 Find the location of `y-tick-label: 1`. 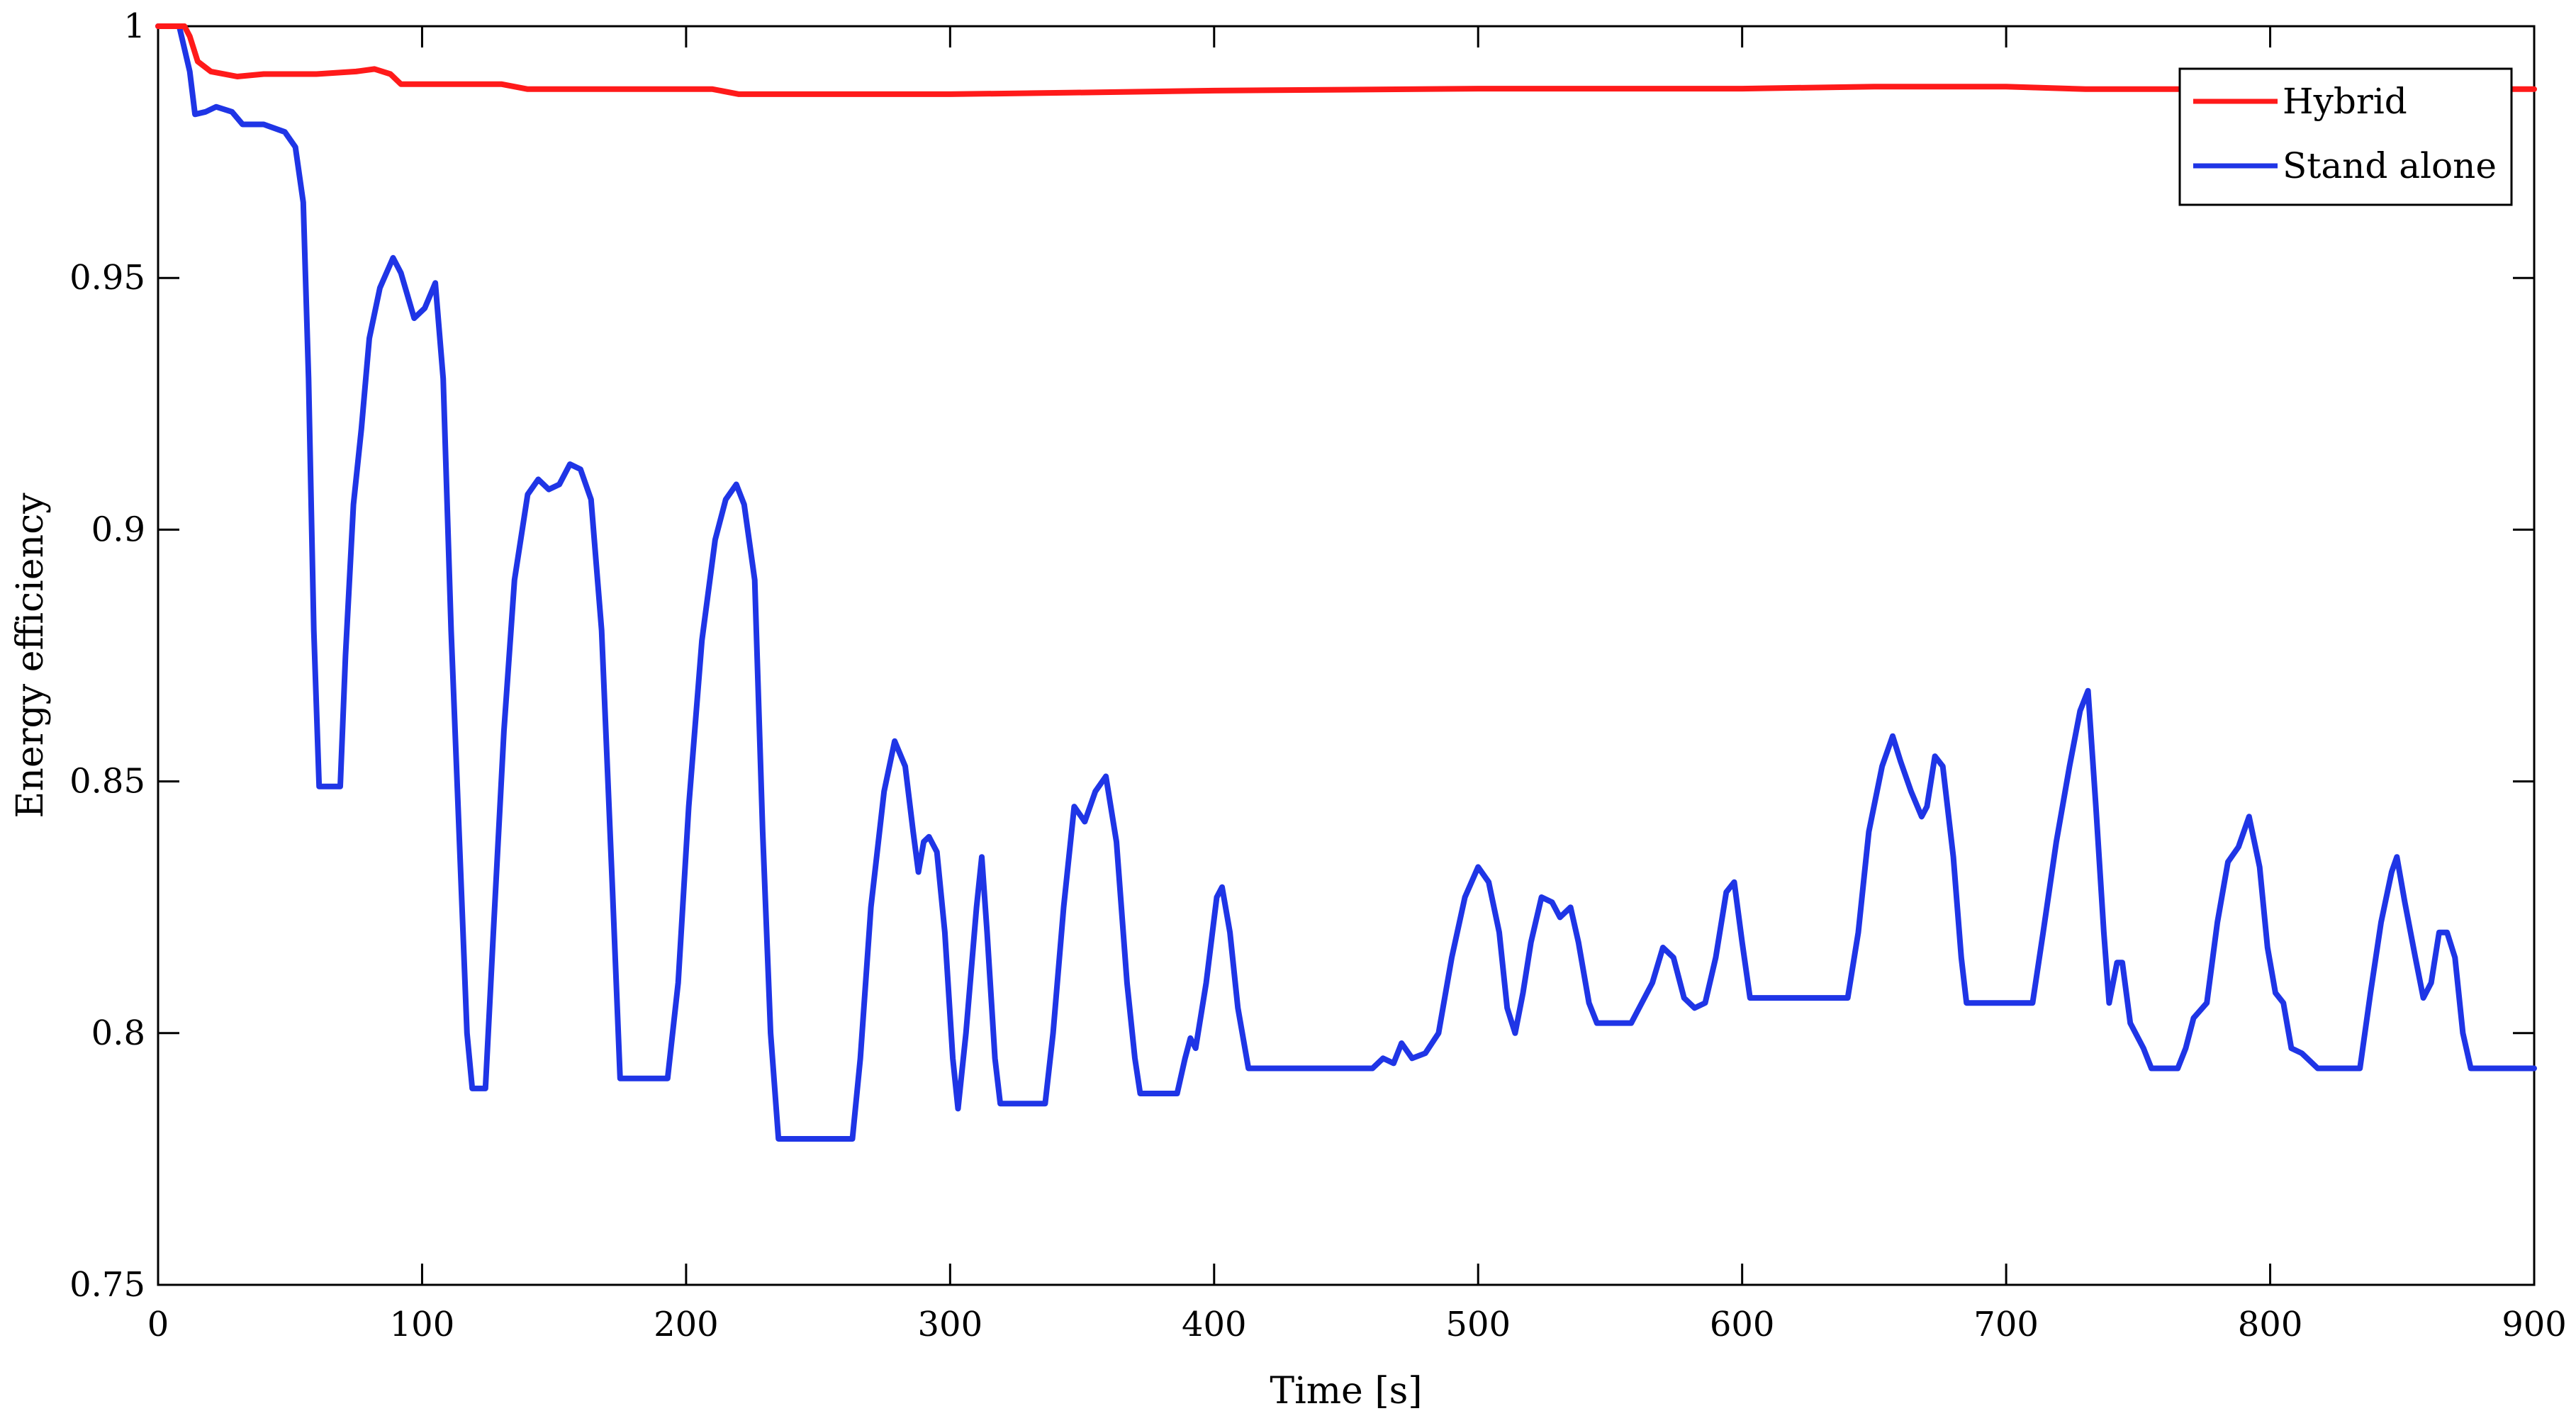

y-tick-label: 1 is located at coordinates (134, 26).